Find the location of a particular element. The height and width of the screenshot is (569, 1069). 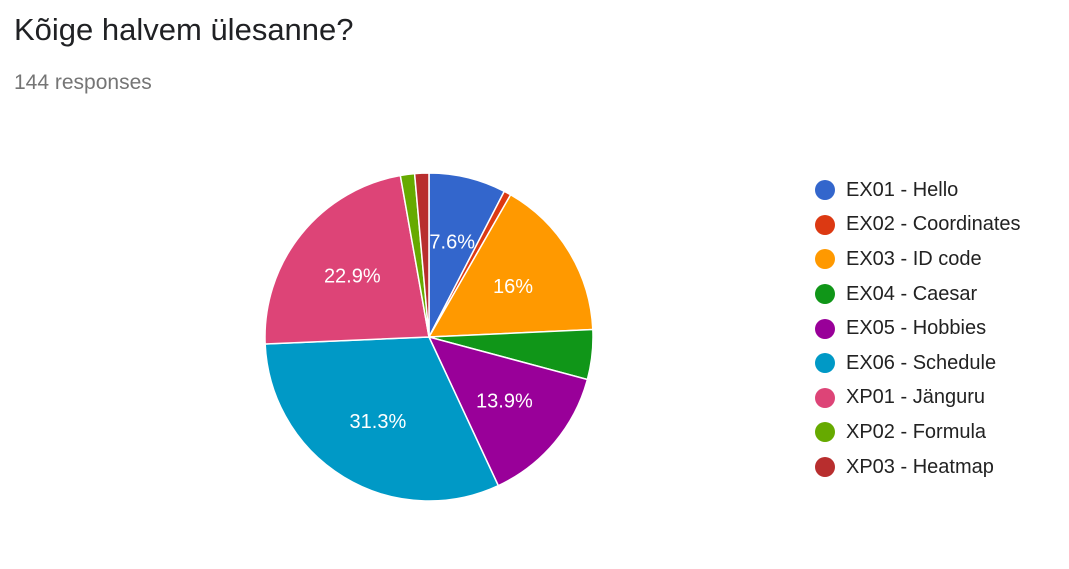

legend-label: XP02 - Formula is located at coordinates (916, 431).